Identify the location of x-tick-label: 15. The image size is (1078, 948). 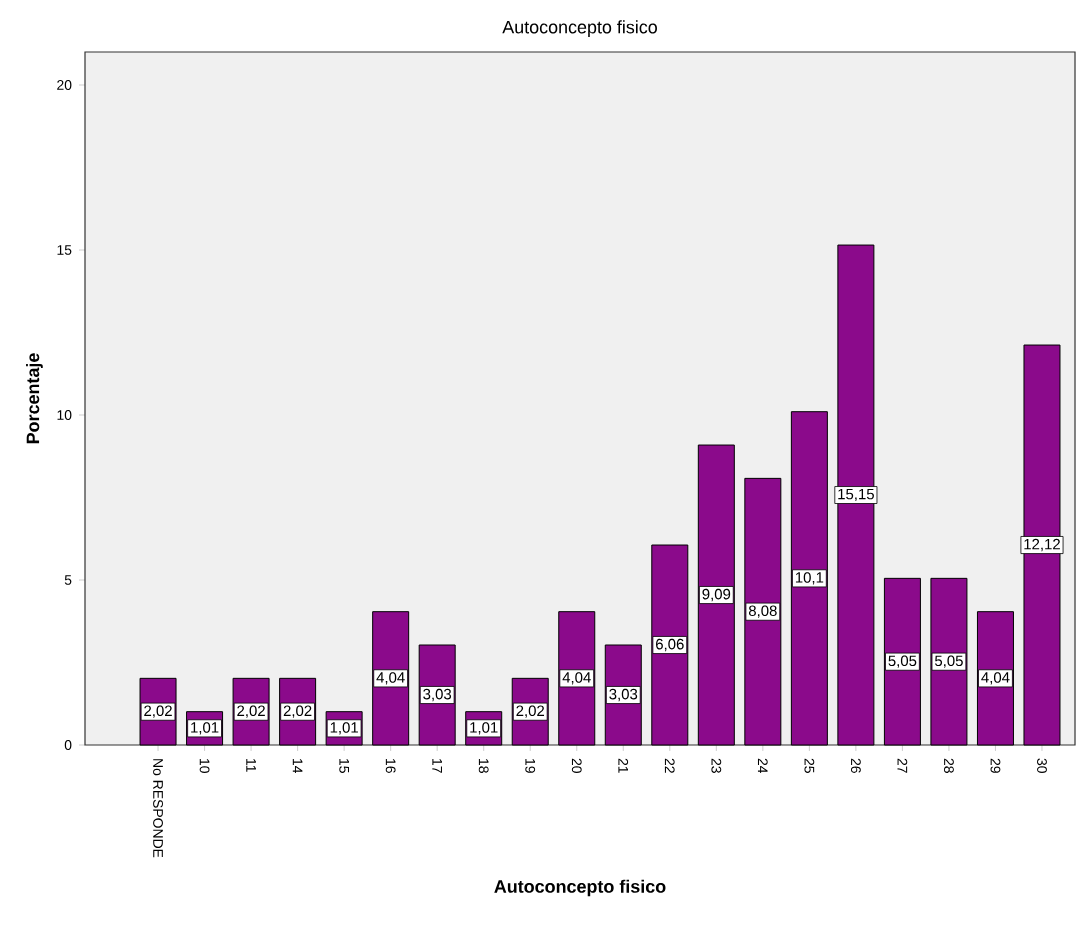
(344, 766).